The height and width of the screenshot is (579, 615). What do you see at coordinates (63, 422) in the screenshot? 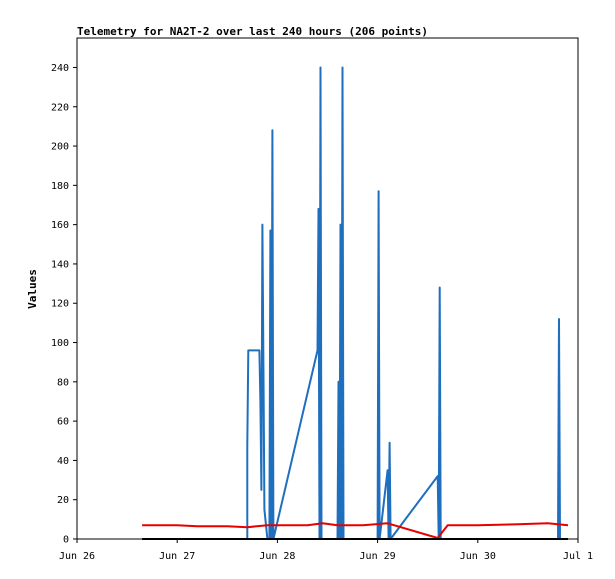
I see `y-tick-label: 60` at bounding box center [63, 422].